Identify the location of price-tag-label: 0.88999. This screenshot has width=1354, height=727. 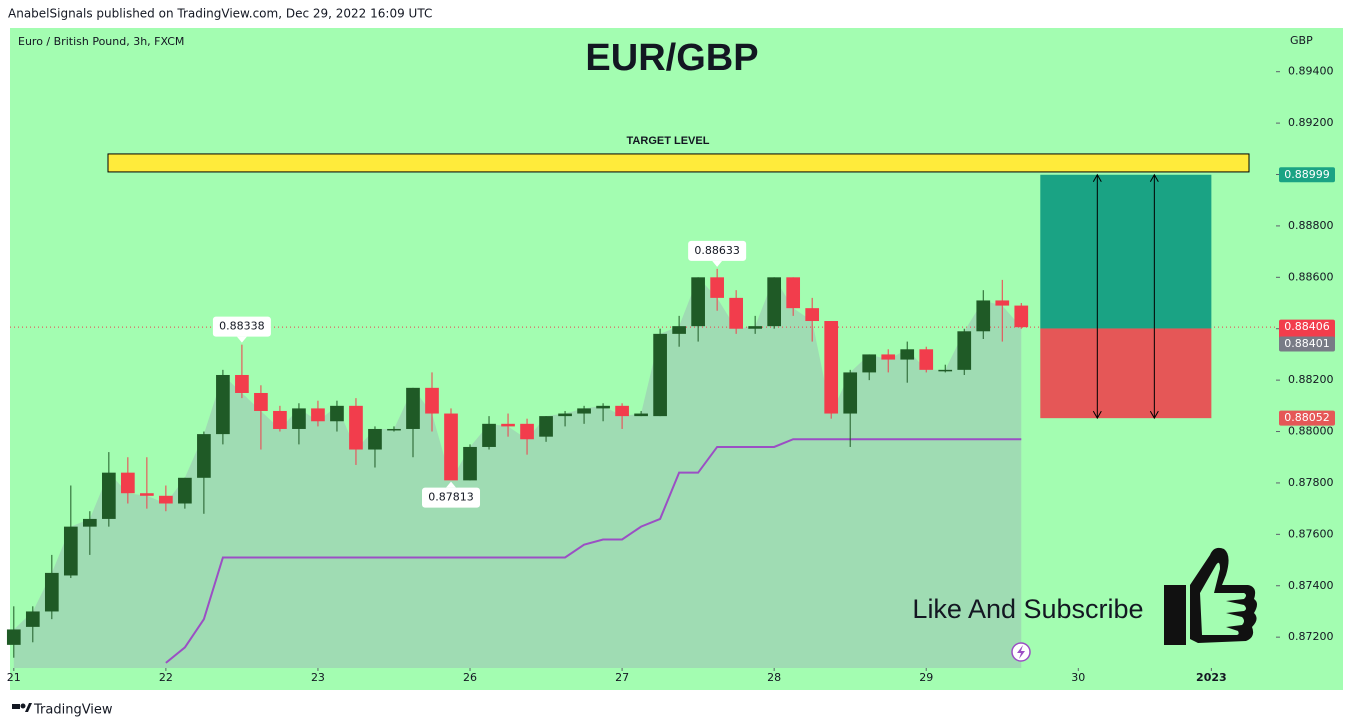
(1307, 174).